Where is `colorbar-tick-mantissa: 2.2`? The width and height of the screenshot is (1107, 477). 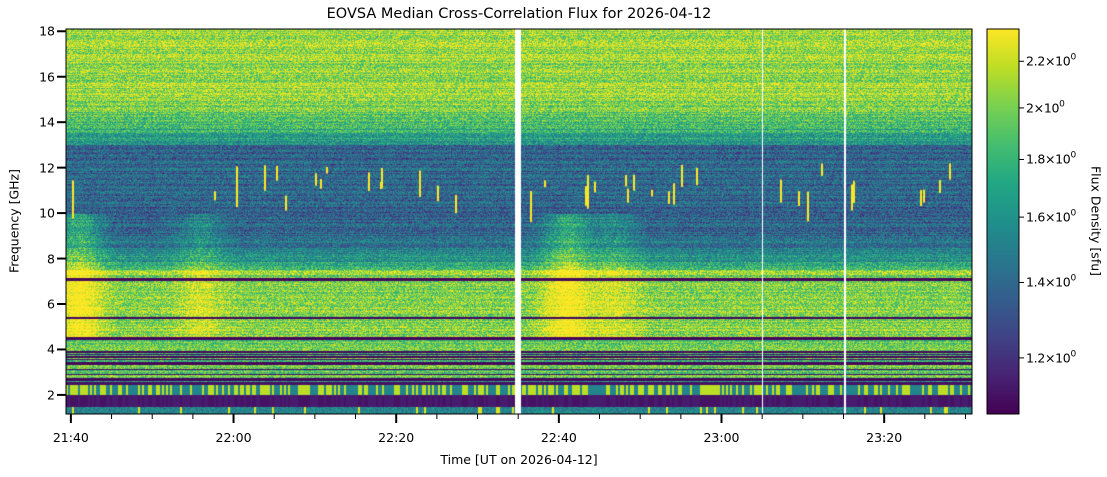 colorbar-tick-mantissa: 2.2 is located at coordinates (1035, 61).